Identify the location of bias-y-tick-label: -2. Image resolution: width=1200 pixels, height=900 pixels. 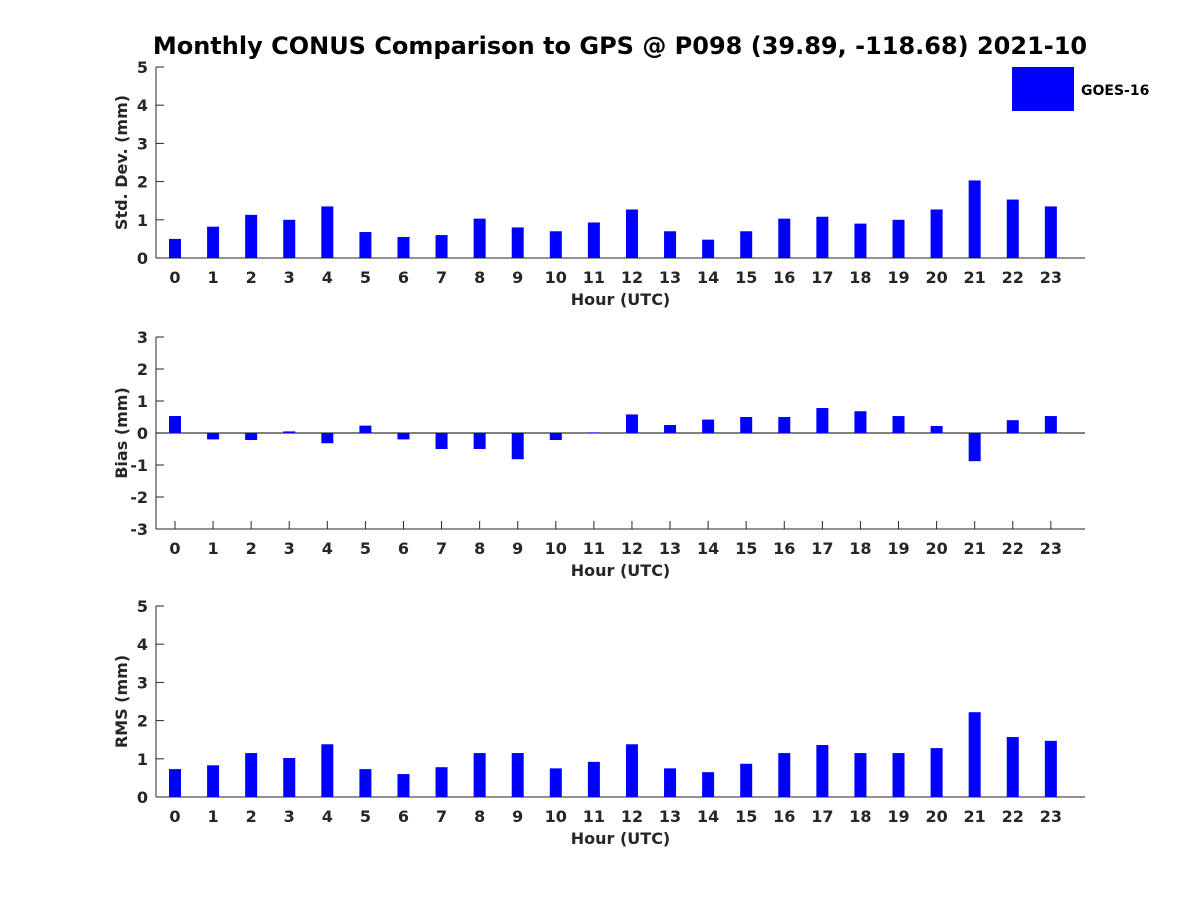
(139, 497).